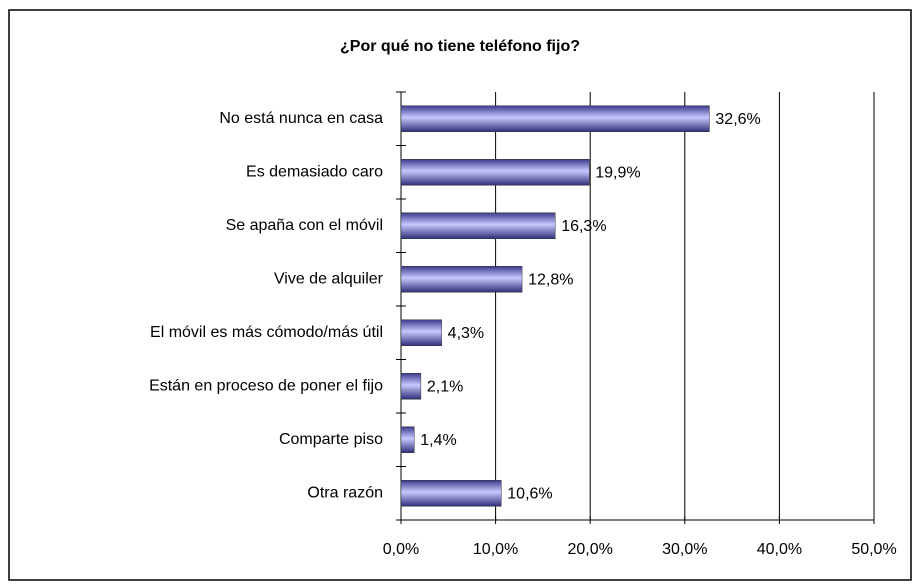 Image resolution: width=921 pixels, height=585 pixels. What do you see at coordinates (304, 225) in the screenshot?
I see `y-tick-label: Se apaña con el móvil` at bounding box center [304, 225].